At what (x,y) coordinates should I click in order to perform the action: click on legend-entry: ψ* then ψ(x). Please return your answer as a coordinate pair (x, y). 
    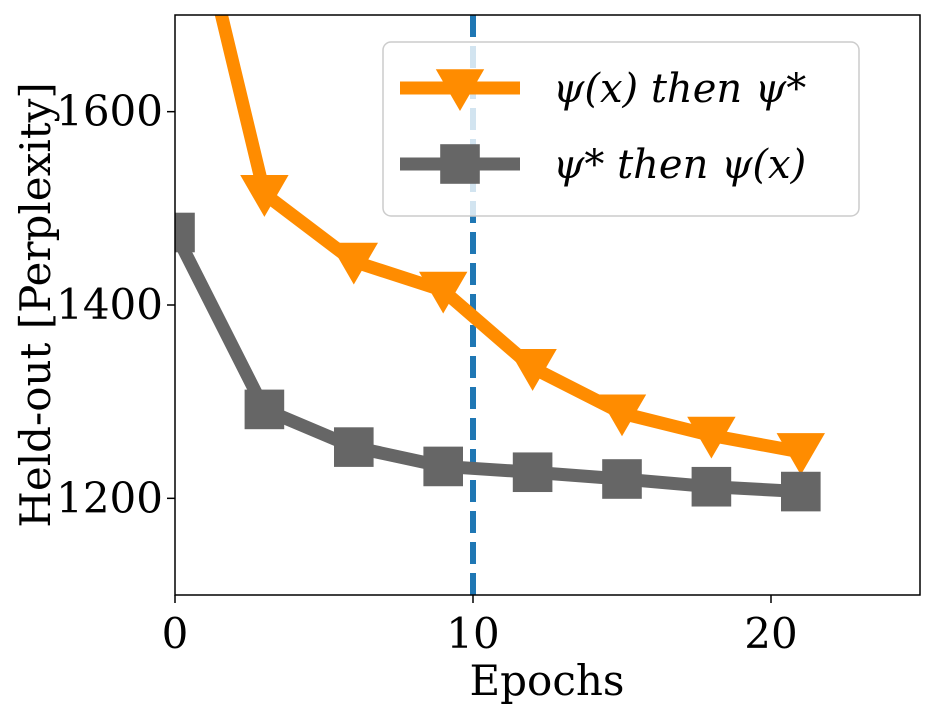
    Looking at the image, I should click on (603, 165).